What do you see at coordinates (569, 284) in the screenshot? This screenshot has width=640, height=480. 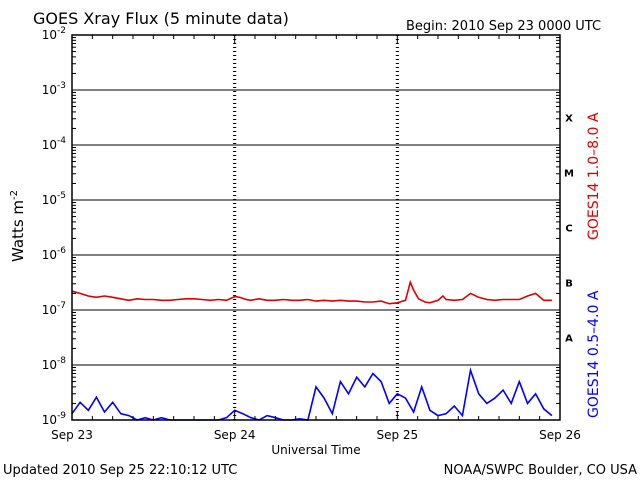 I see `flare-class-label: B` at bounding box center [569, 284].